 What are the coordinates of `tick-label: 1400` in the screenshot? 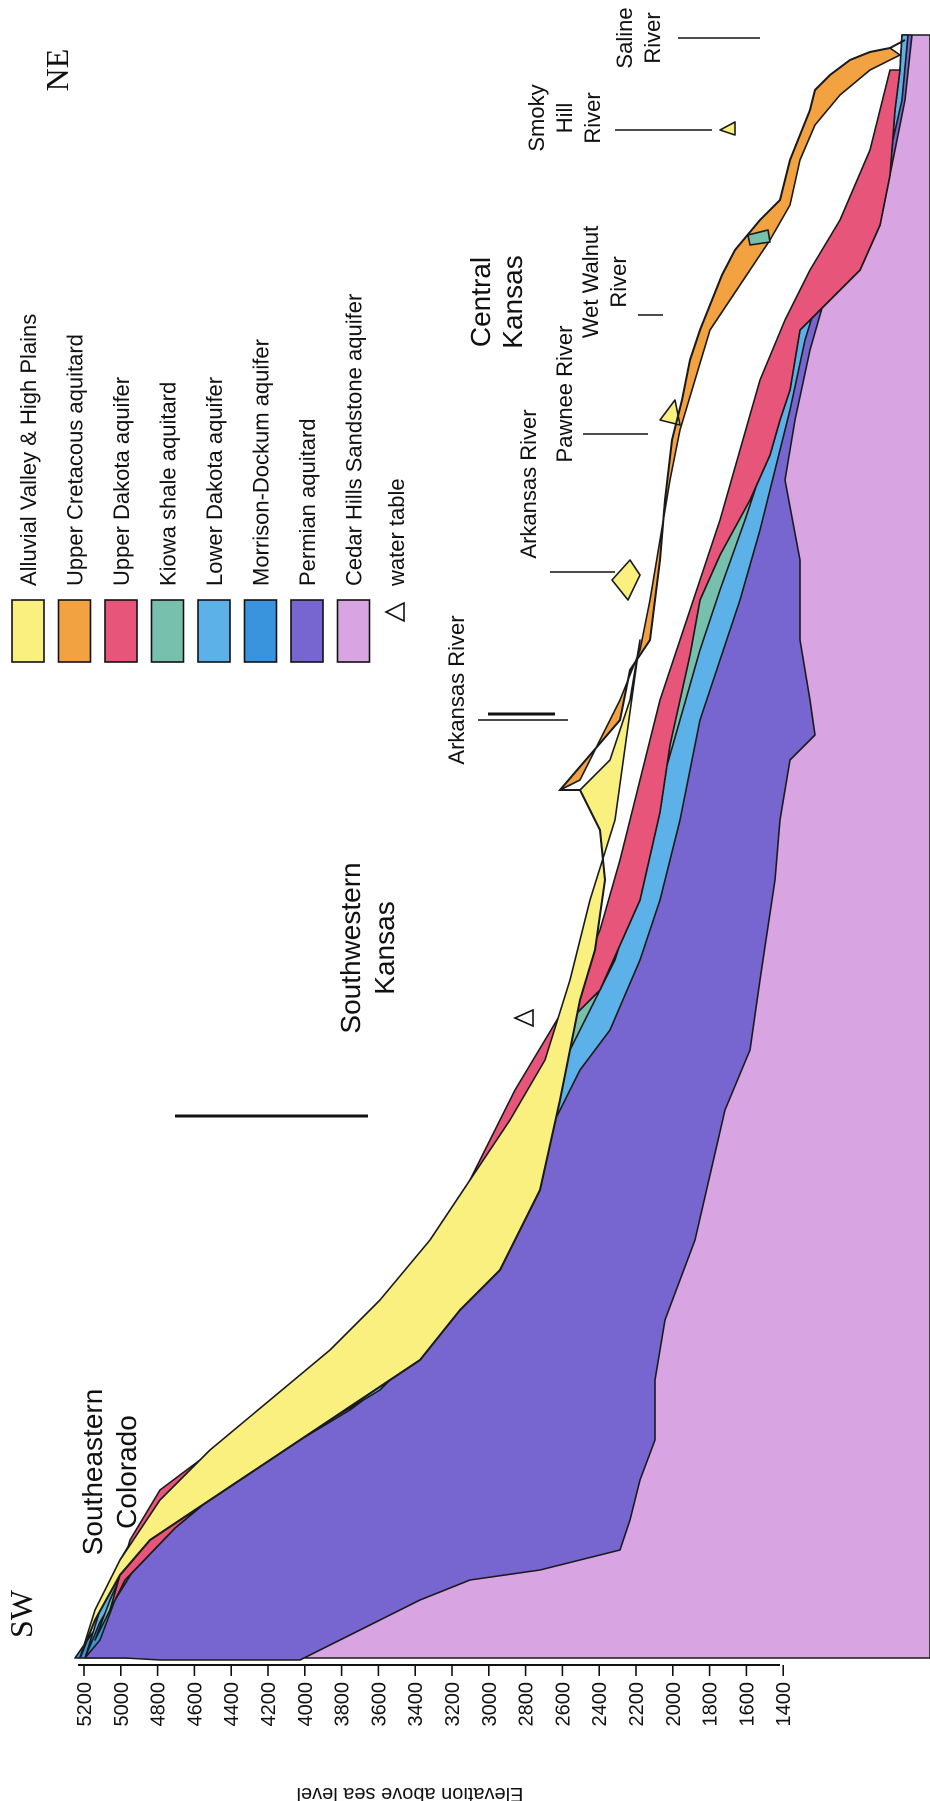 It's located at (784, 1704).